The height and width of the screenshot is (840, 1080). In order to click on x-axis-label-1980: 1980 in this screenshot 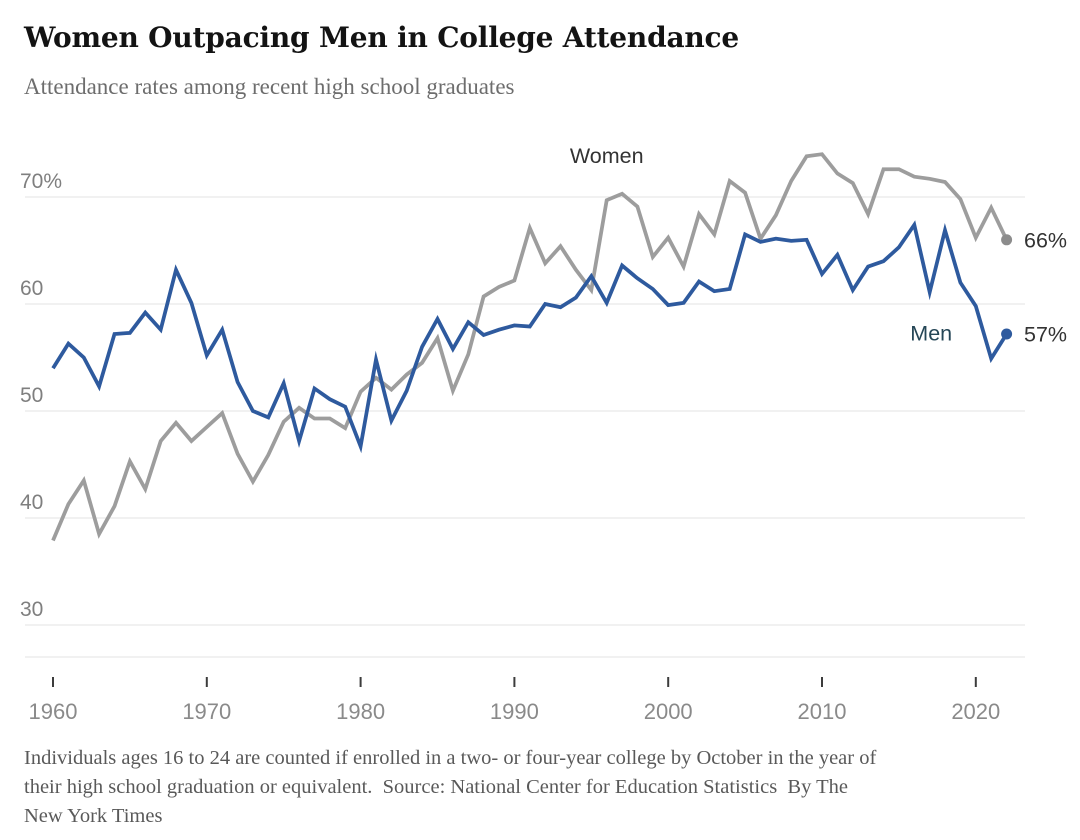, I will do `click(360, 711)`.